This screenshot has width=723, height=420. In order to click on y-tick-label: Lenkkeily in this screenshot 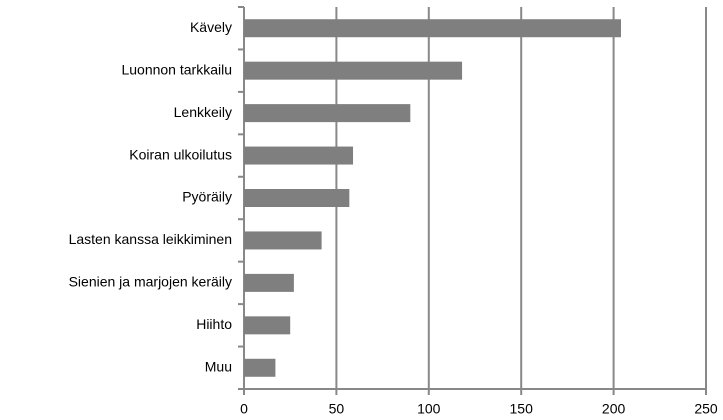, I will do `click(203, 112)`.